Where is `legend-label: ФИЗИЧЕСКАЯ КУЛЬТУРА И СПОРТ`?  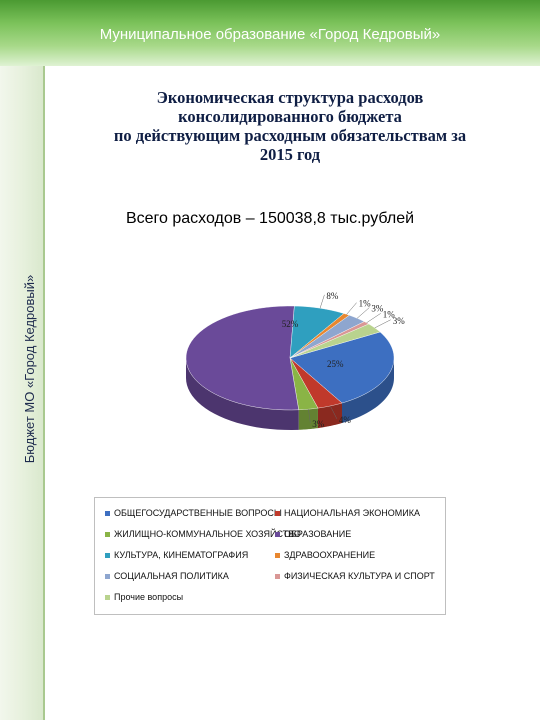 legend-label: ФИЗИЧЕСКАЯ КУЛЬТУРА И СПОРТ is located at coordinates (359, 576).